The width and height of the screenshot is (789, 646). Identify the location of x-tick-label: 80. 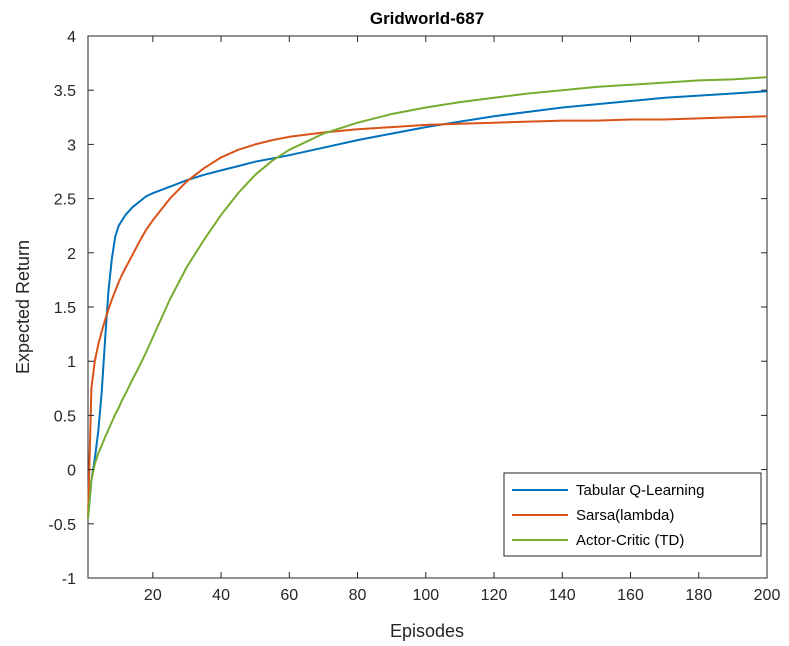
(358, 595).